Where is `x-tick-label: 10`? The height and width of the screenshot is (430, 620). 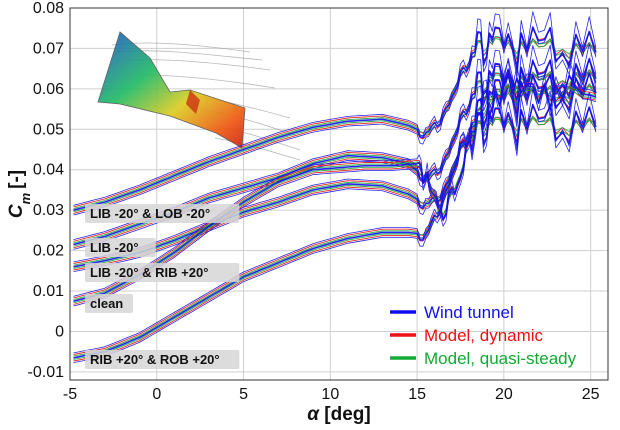 x-tick-label: 10 is located at coordinates (330, 394).